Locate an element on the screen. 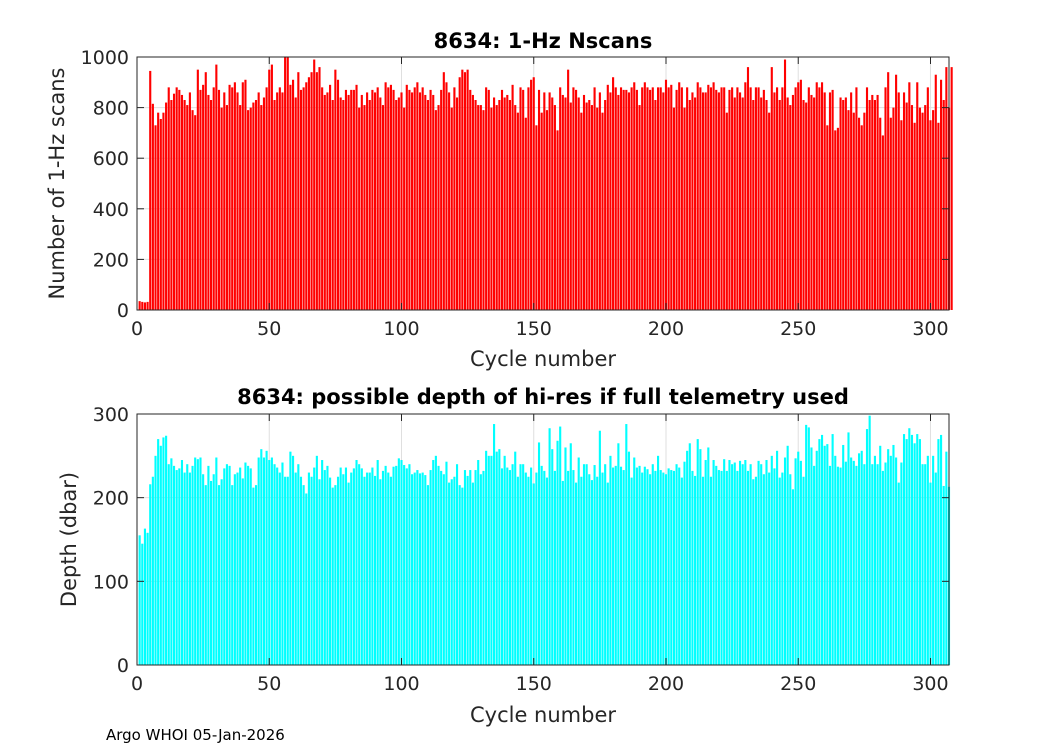 The width and height of the screenshot is (1050, 750). y-axis-label: Depth (dbar) is located at coordinates (69, 539).